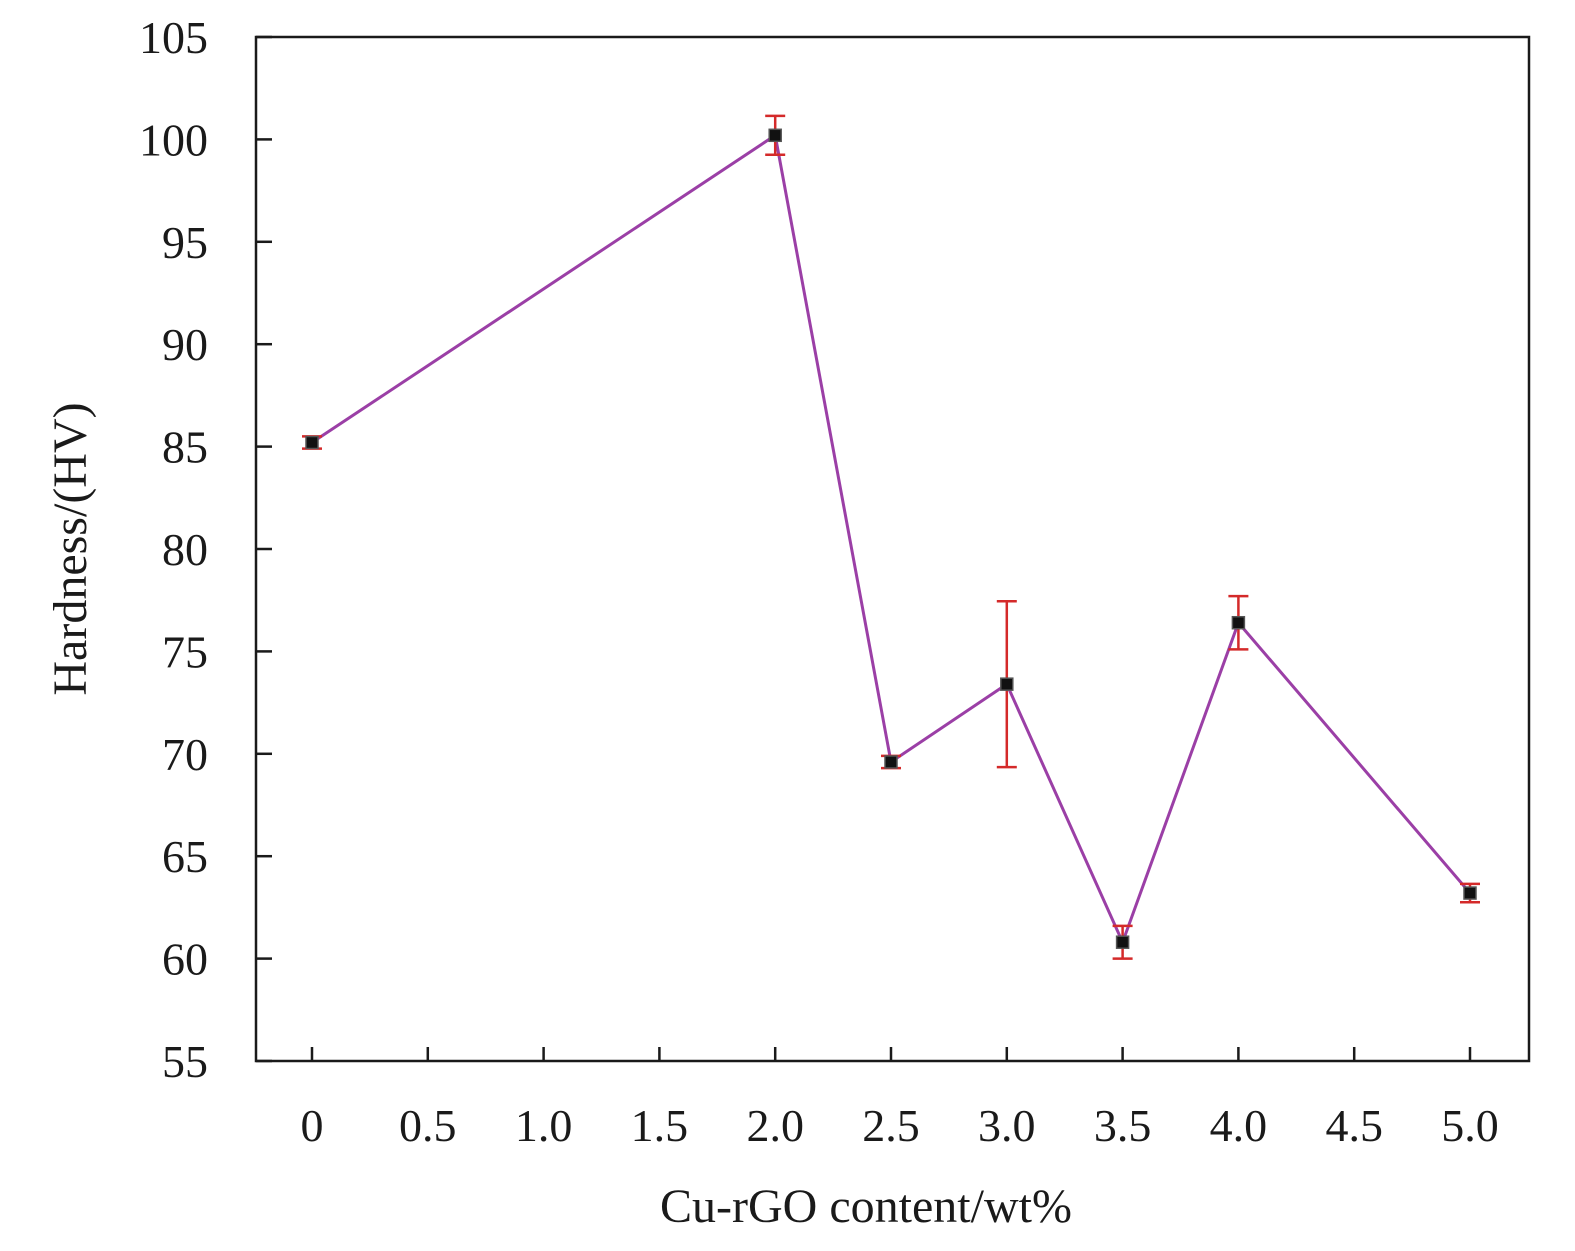 The image size is (1575, 1251). What do you see at coordinates (1354, 1125) in the screenshot?
I see `x-tick-label-4.5: 4.5` at bounding box center [1354, 1125].